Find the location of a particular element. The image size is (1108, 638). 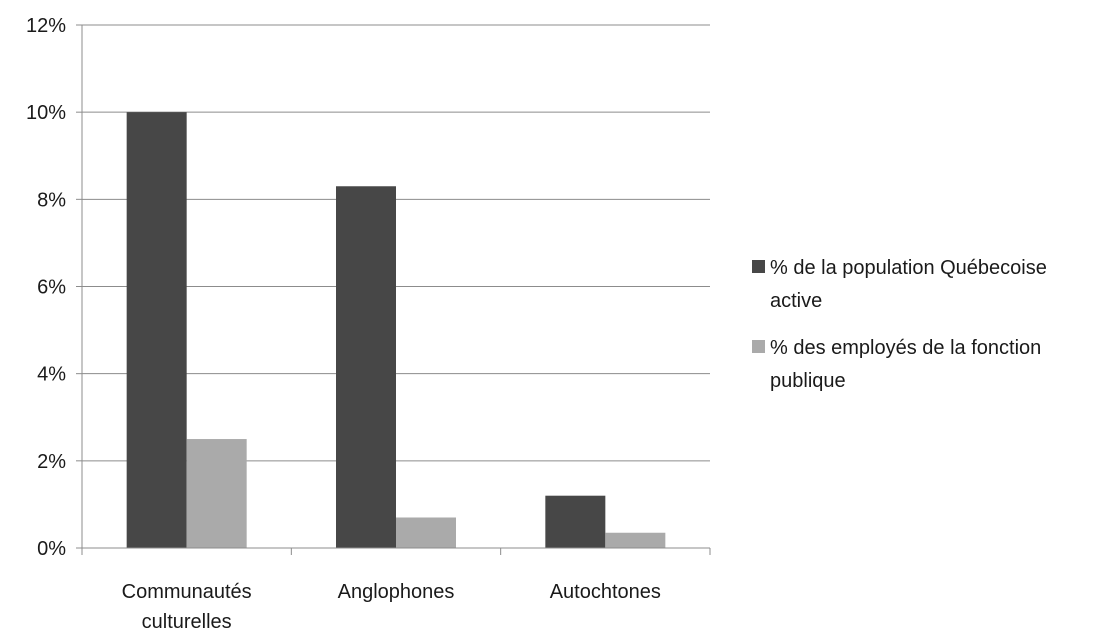

y-tick-label: 12% is located at coordinates (46, 26).